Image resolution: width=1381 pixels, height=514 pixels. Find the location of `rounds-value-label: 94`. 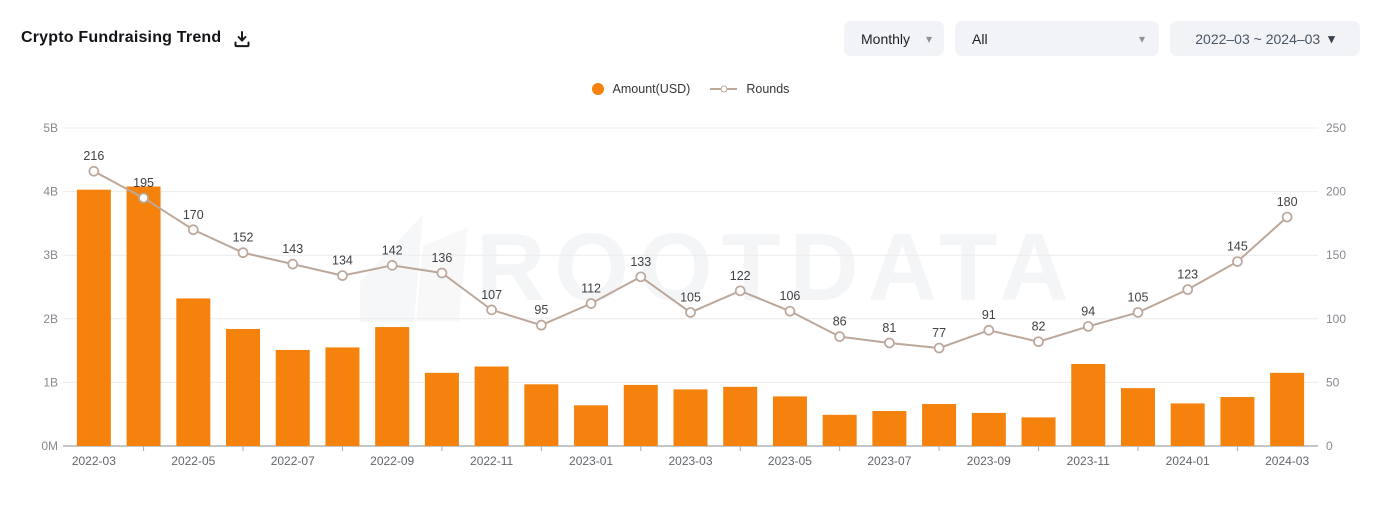

rounds-value-label: 94 is located at coordinates (1088, 311).